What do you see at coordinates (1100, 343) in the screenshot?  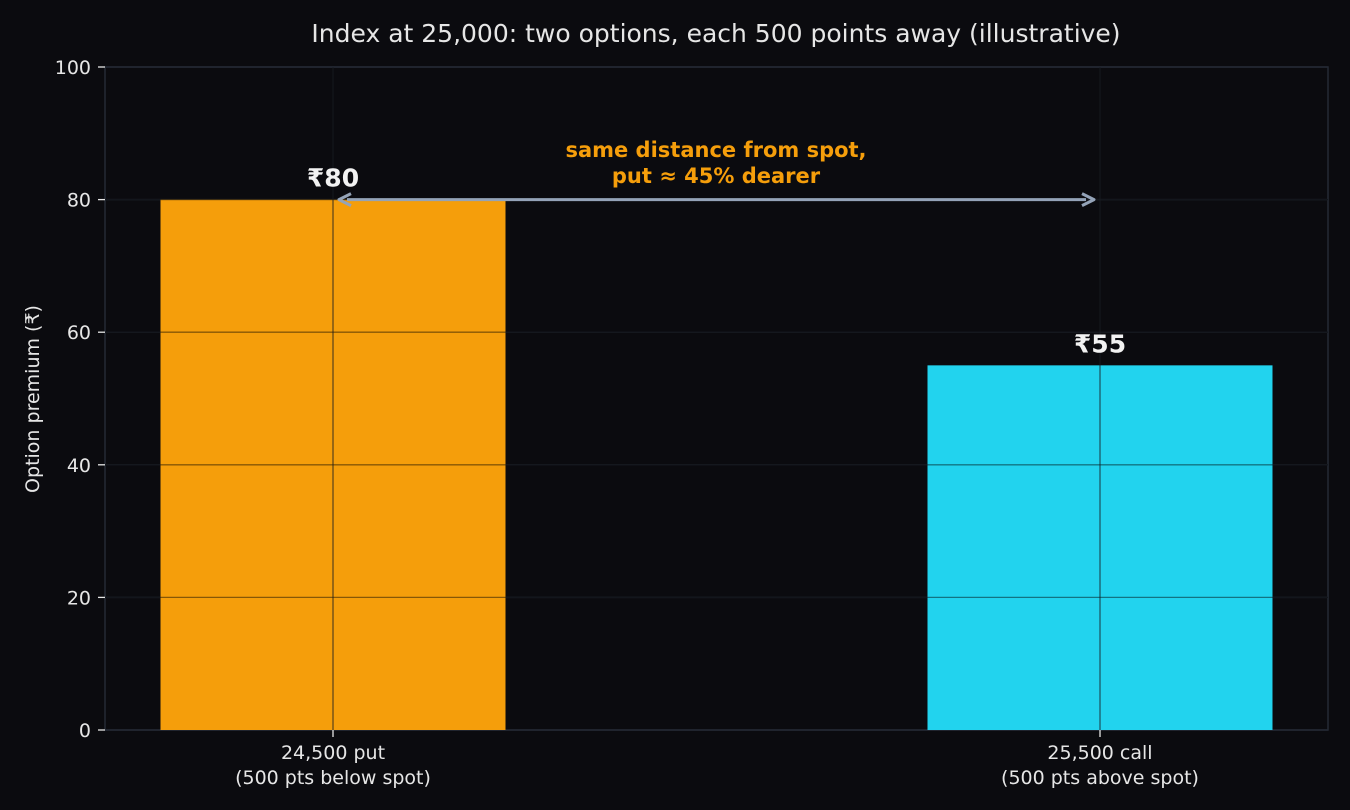 I see `data-label-1: ₹55` at bounding box center [1100, 343].